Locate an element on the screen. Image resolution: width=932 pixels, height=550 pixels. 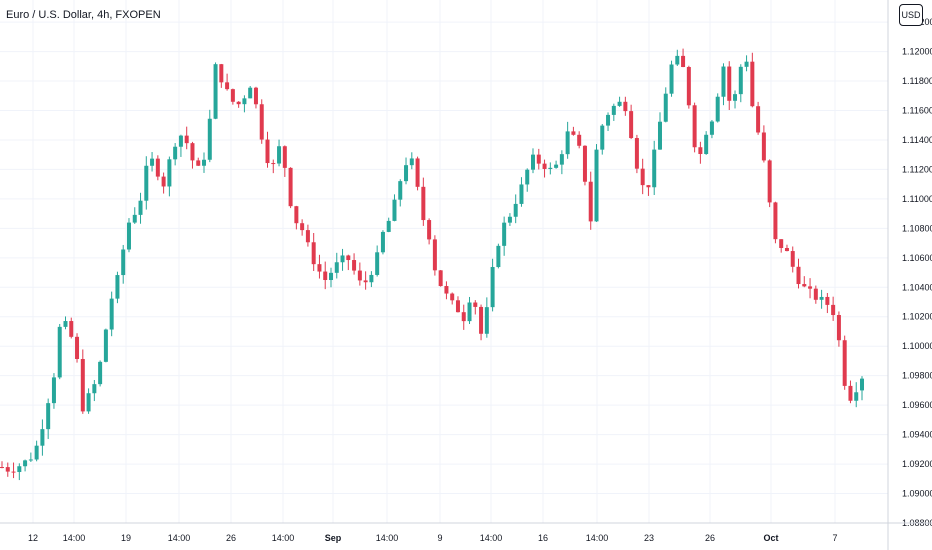
y-tick-label: 1.09800 is located at coordinates (917, 376).